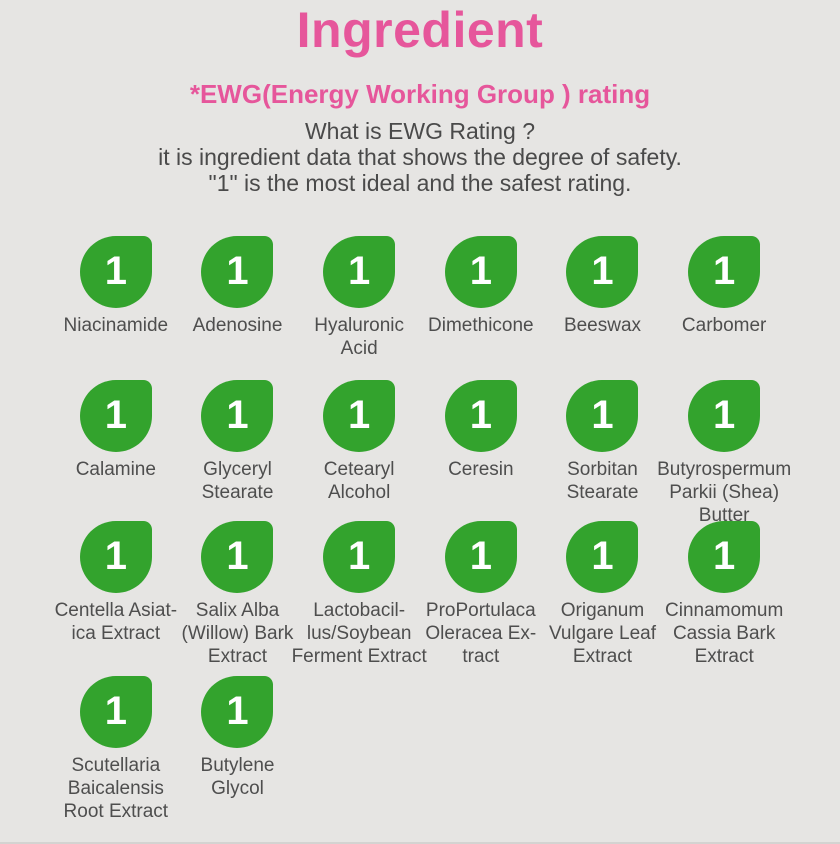 This screenshot has height=844, width=840. I want to click on ingredient-item: 1 Ceresin, so click(481, 450).